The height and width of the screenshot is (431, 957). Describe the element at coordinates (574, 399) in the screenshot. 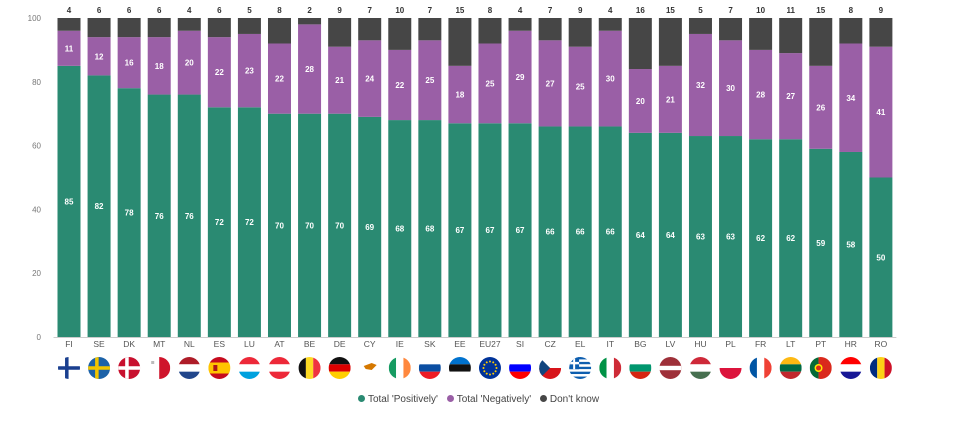

I see `legend-label-dont-know: Don't know` at that location.